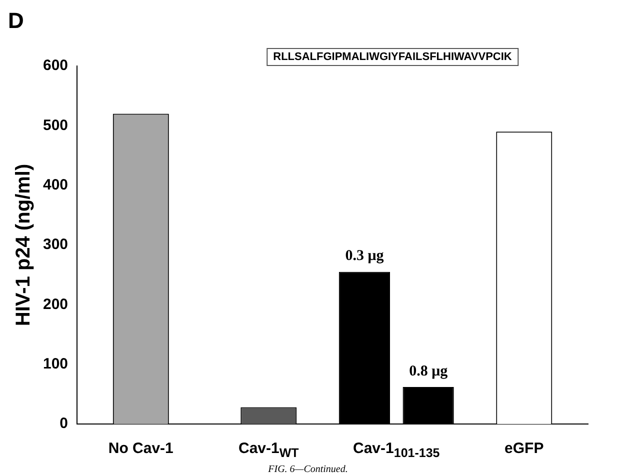 Image resolution: width=618 pixels, height=474 pixels. Describe the element at coordinates (55, 304) in the screenshot. I see `y-tick-label: 200` at that location.